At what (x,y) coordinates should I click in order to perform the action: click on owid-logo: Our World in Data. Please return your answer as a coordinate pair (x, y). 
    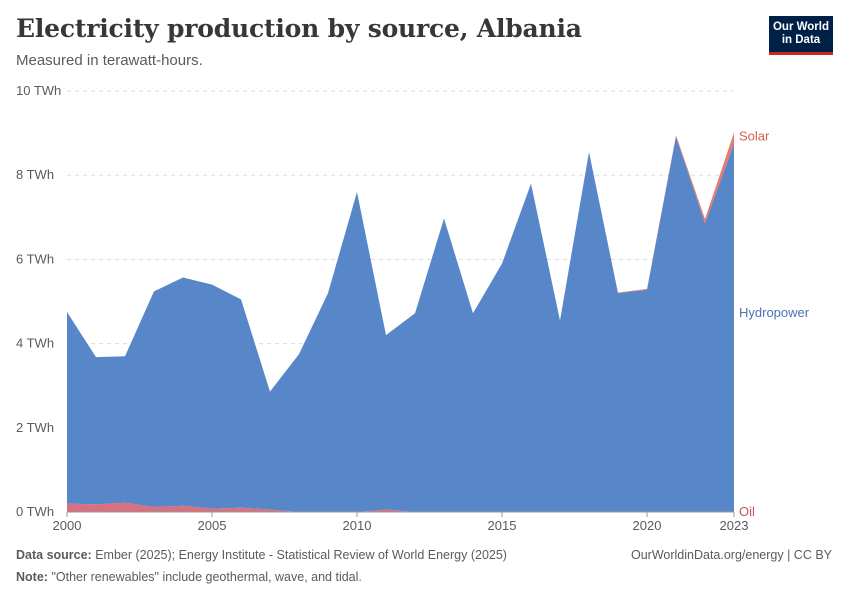
    Looking at the image, I should click on (801, 35).